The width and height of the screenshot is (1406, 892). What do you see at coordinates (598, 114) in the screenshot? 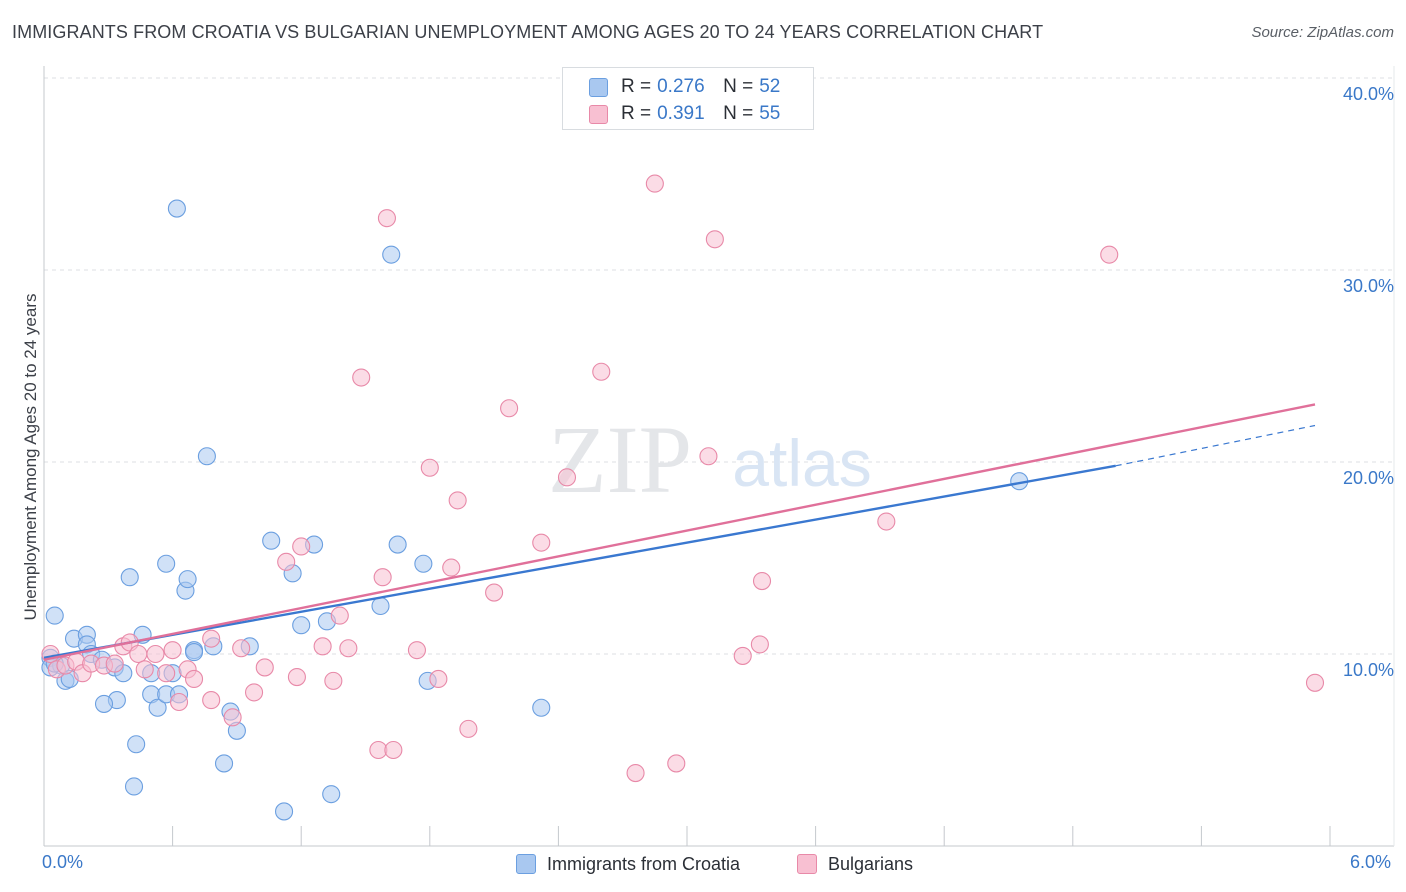
I see `legend-swatch-bulgarians` at bounding box center [598, 114].